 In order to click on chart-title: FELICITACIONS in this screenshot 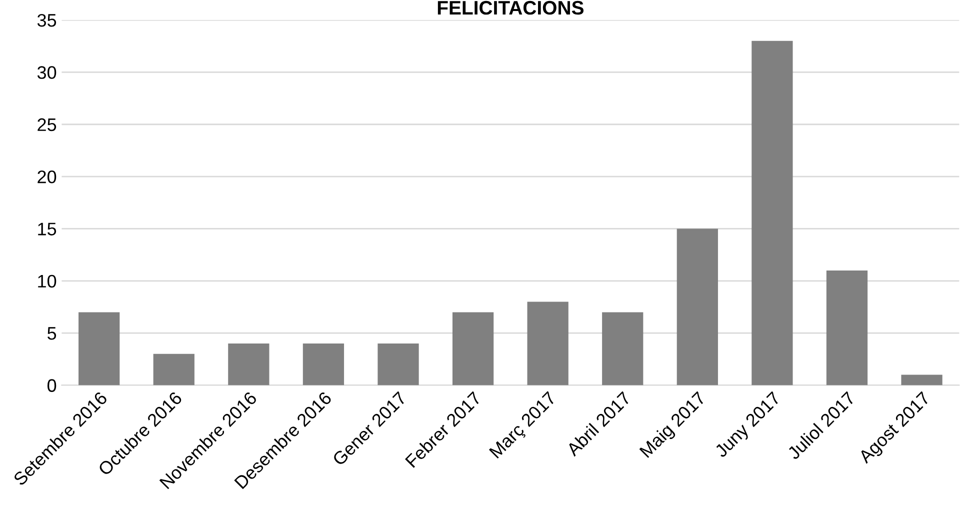, I will do `click(511, 7)`.